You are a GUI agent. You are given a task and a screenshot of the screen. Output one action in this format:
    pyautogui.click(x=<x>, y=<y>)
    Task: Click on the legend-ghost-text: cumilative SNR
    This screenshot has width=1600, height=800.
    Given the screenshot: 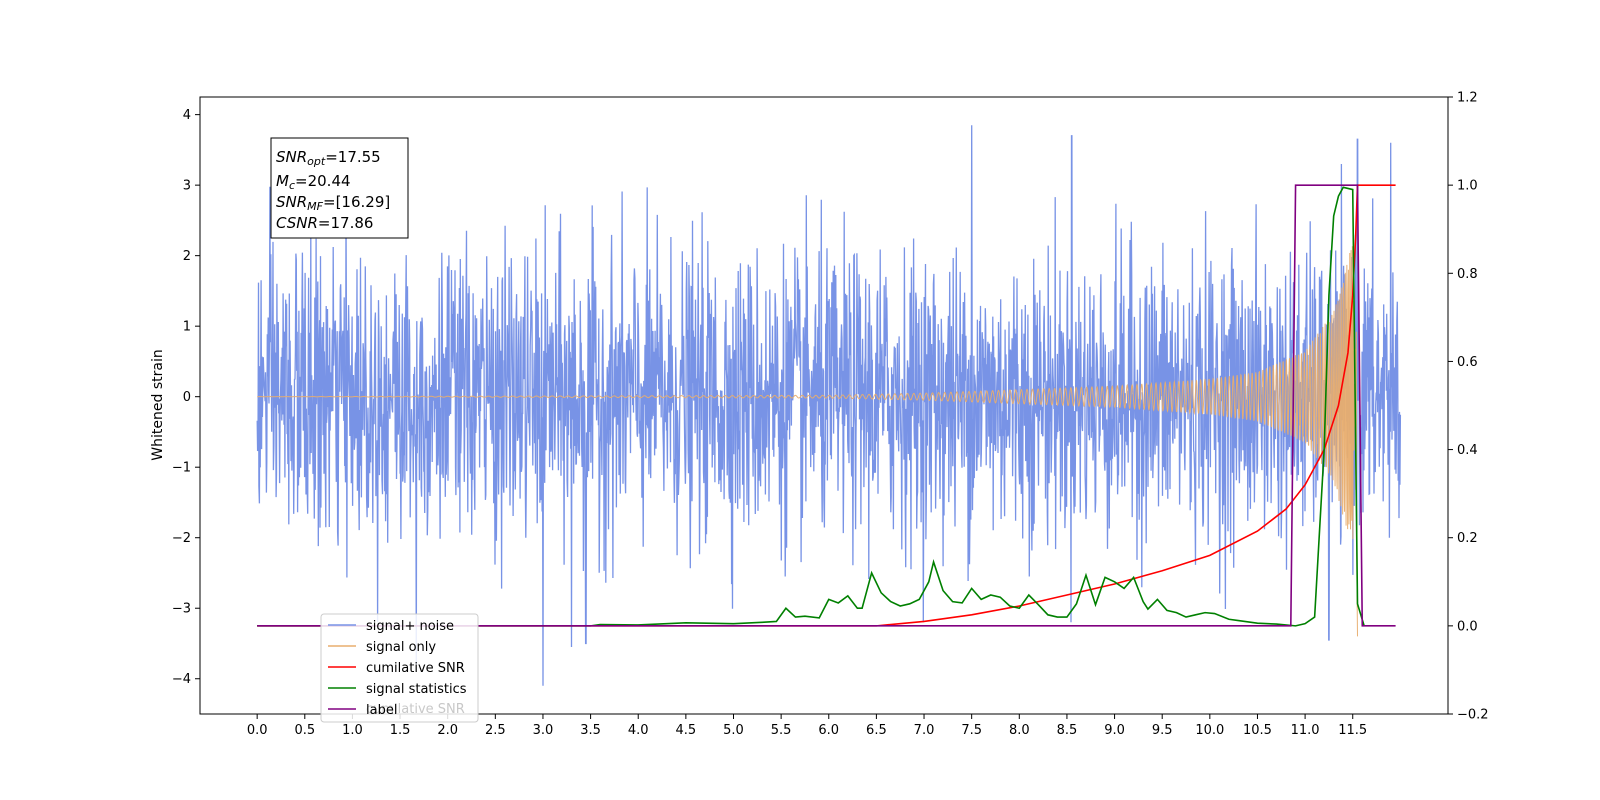 What is the action you would take?
    pyautogui.click(x=415, y=709)
    